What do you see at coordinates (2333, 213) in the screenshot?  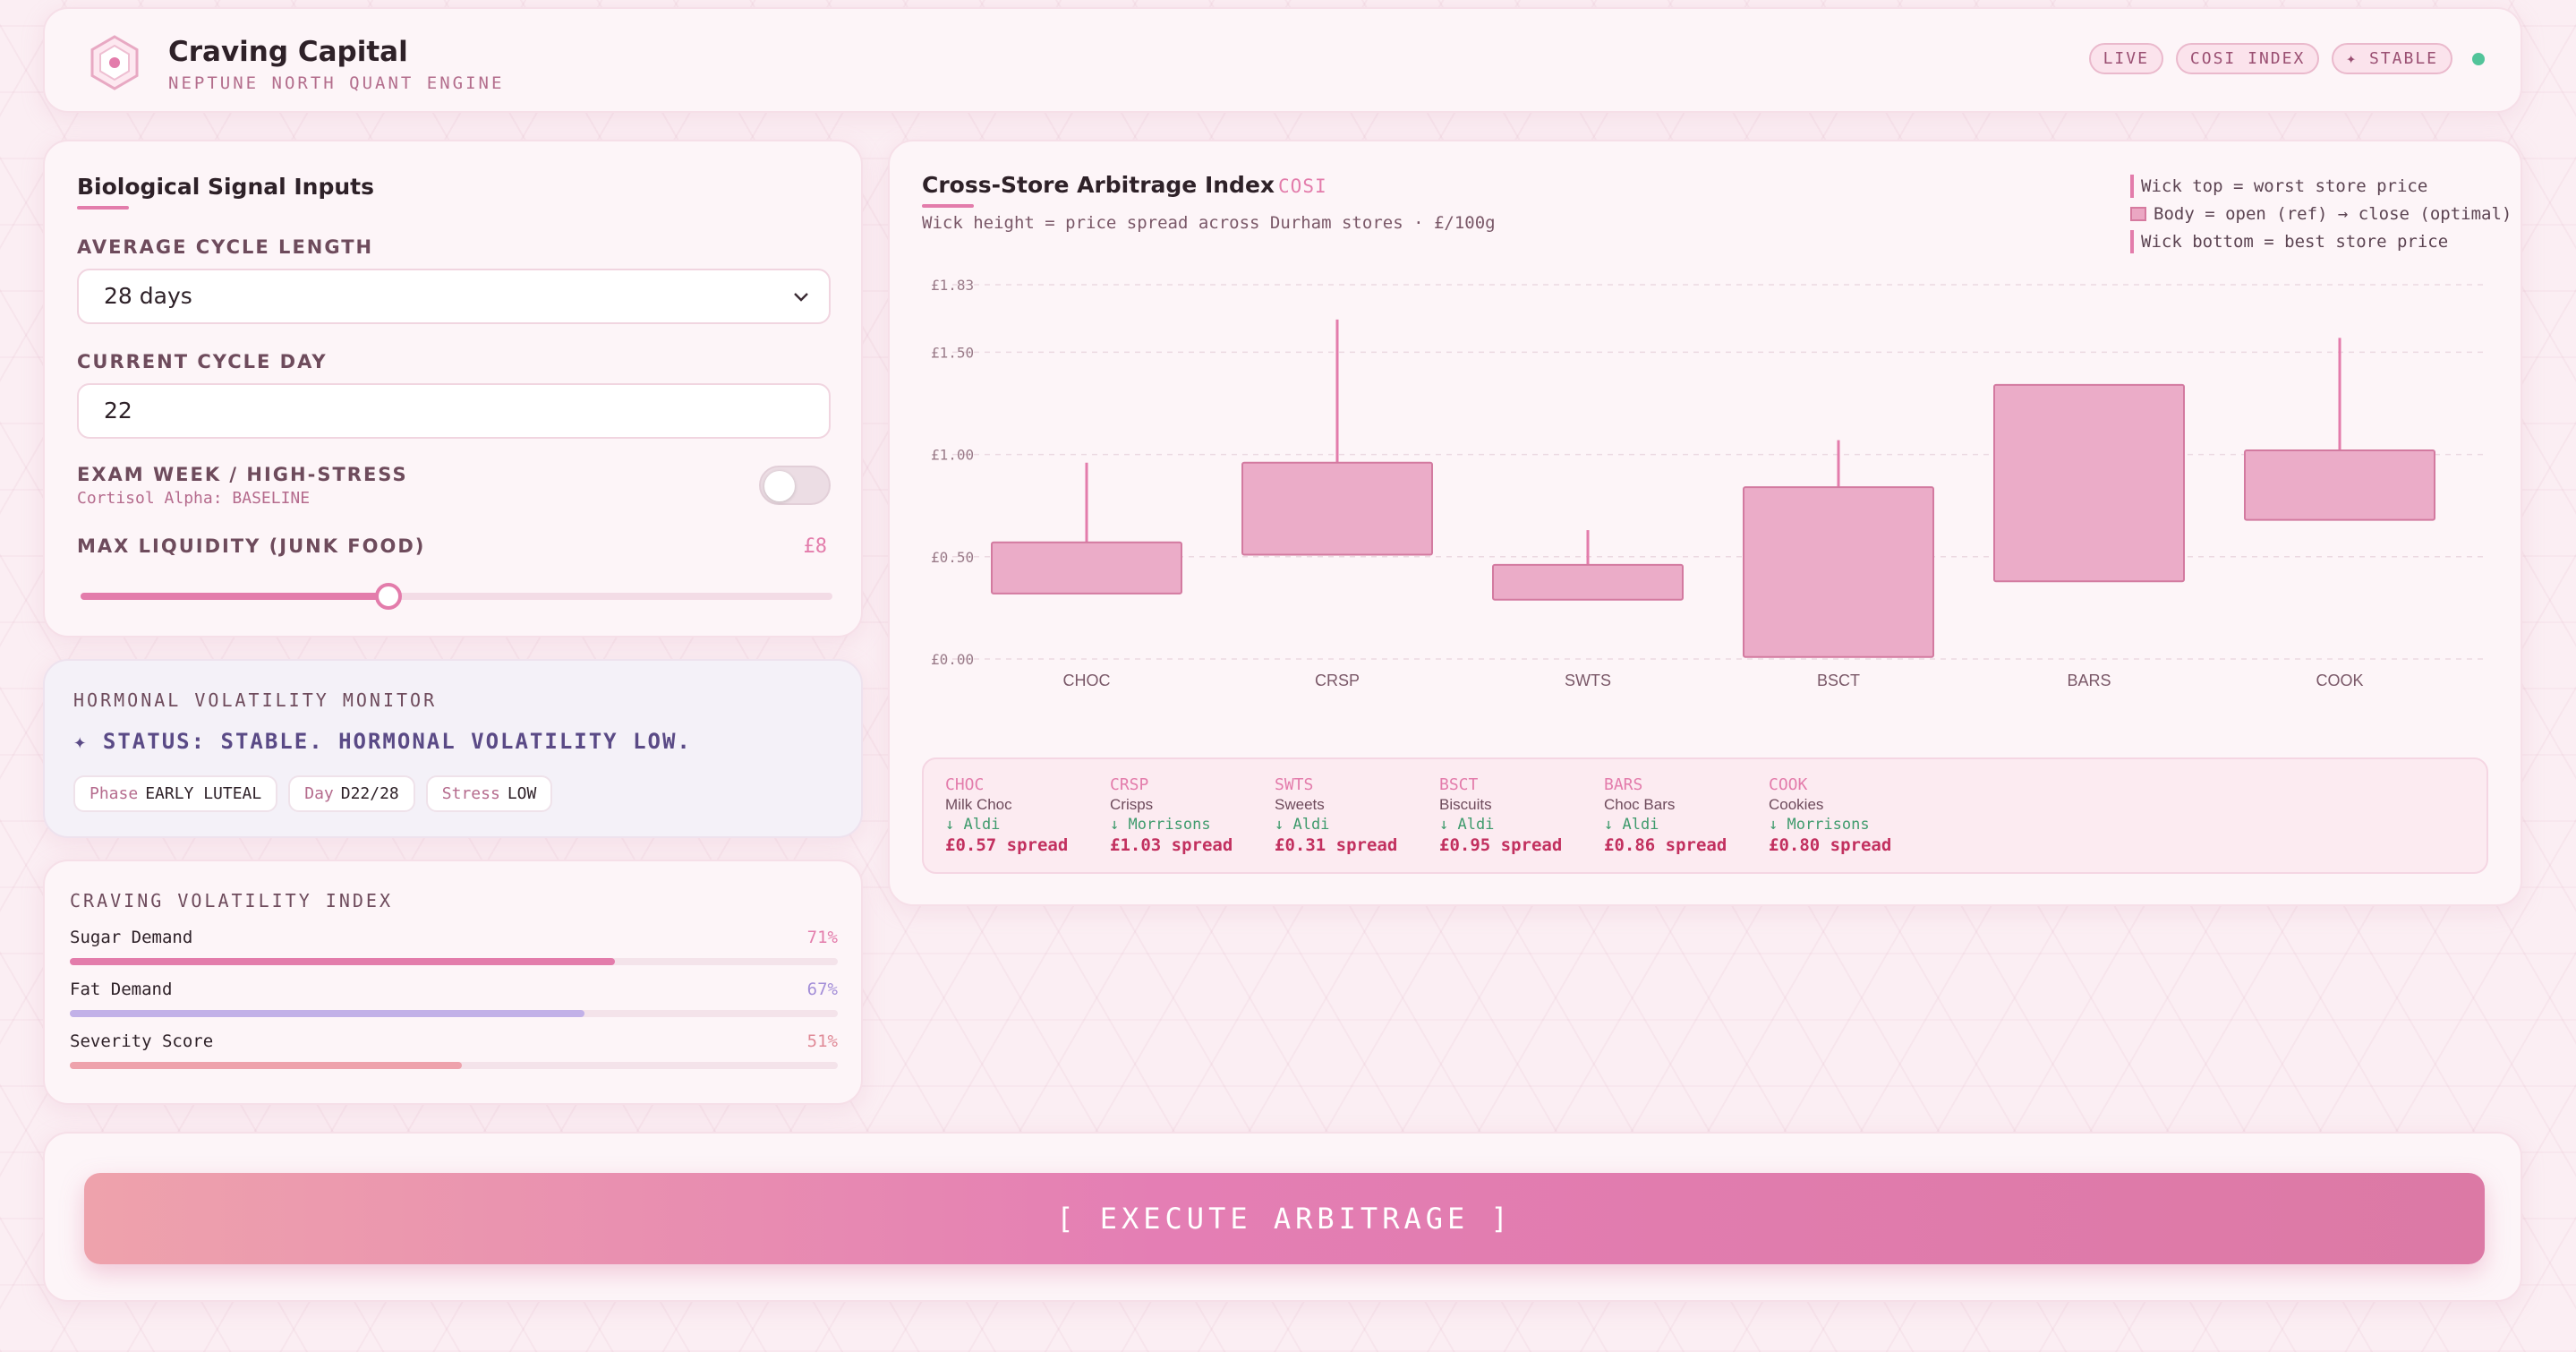 I see `legend-label: Body = open (ref) → close (optimal)` at bounding box center [2333, 213].